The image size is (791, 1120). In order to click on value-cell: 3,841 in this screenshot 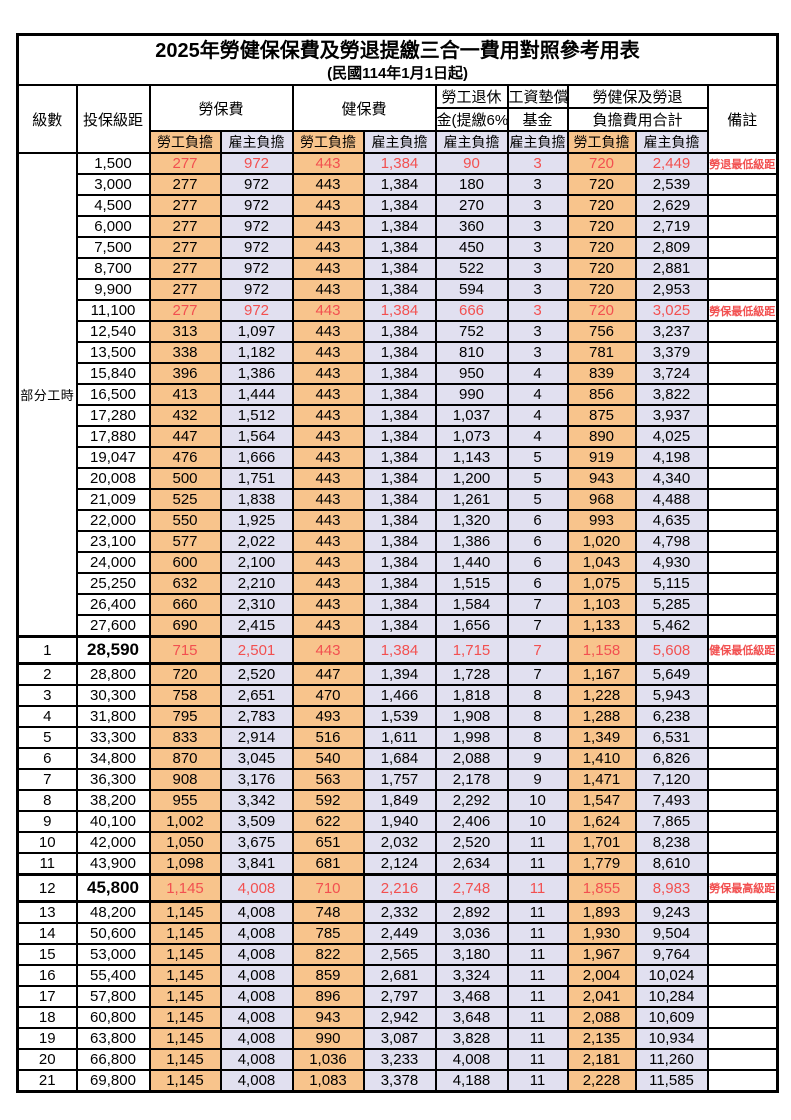, I will do `click(256, 864)`.